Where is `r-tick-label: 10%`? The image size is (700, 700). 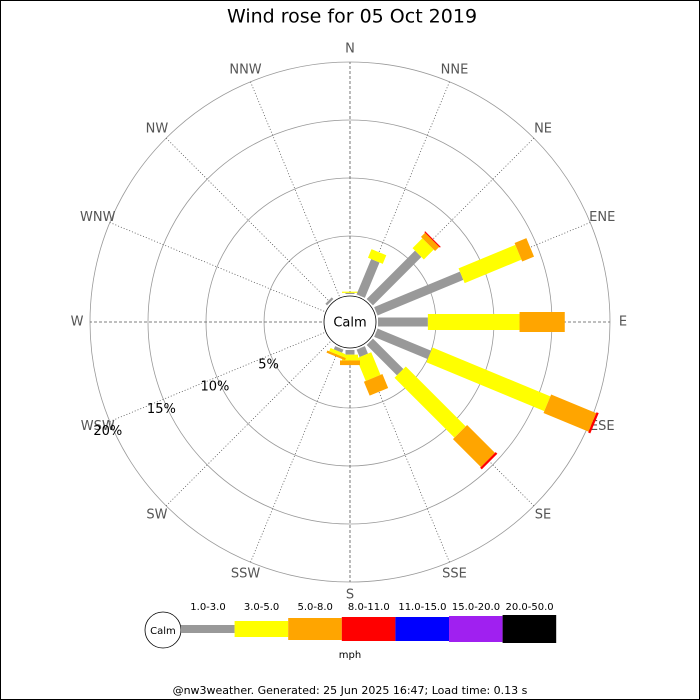
r-tick-label: 10% is located at coordinates (215, 387).